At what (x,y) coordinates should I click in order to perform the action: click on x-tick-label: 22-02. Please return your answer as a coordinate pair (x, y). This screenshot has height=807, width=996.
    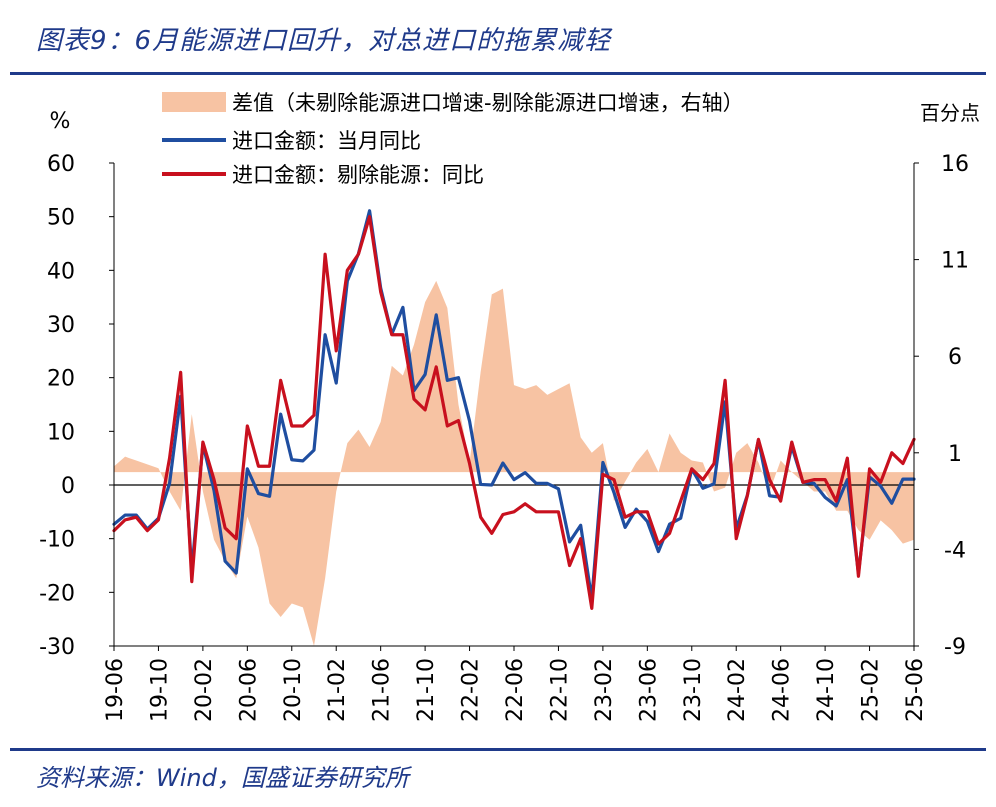
    Looking at the image, I should click on (471, 690).